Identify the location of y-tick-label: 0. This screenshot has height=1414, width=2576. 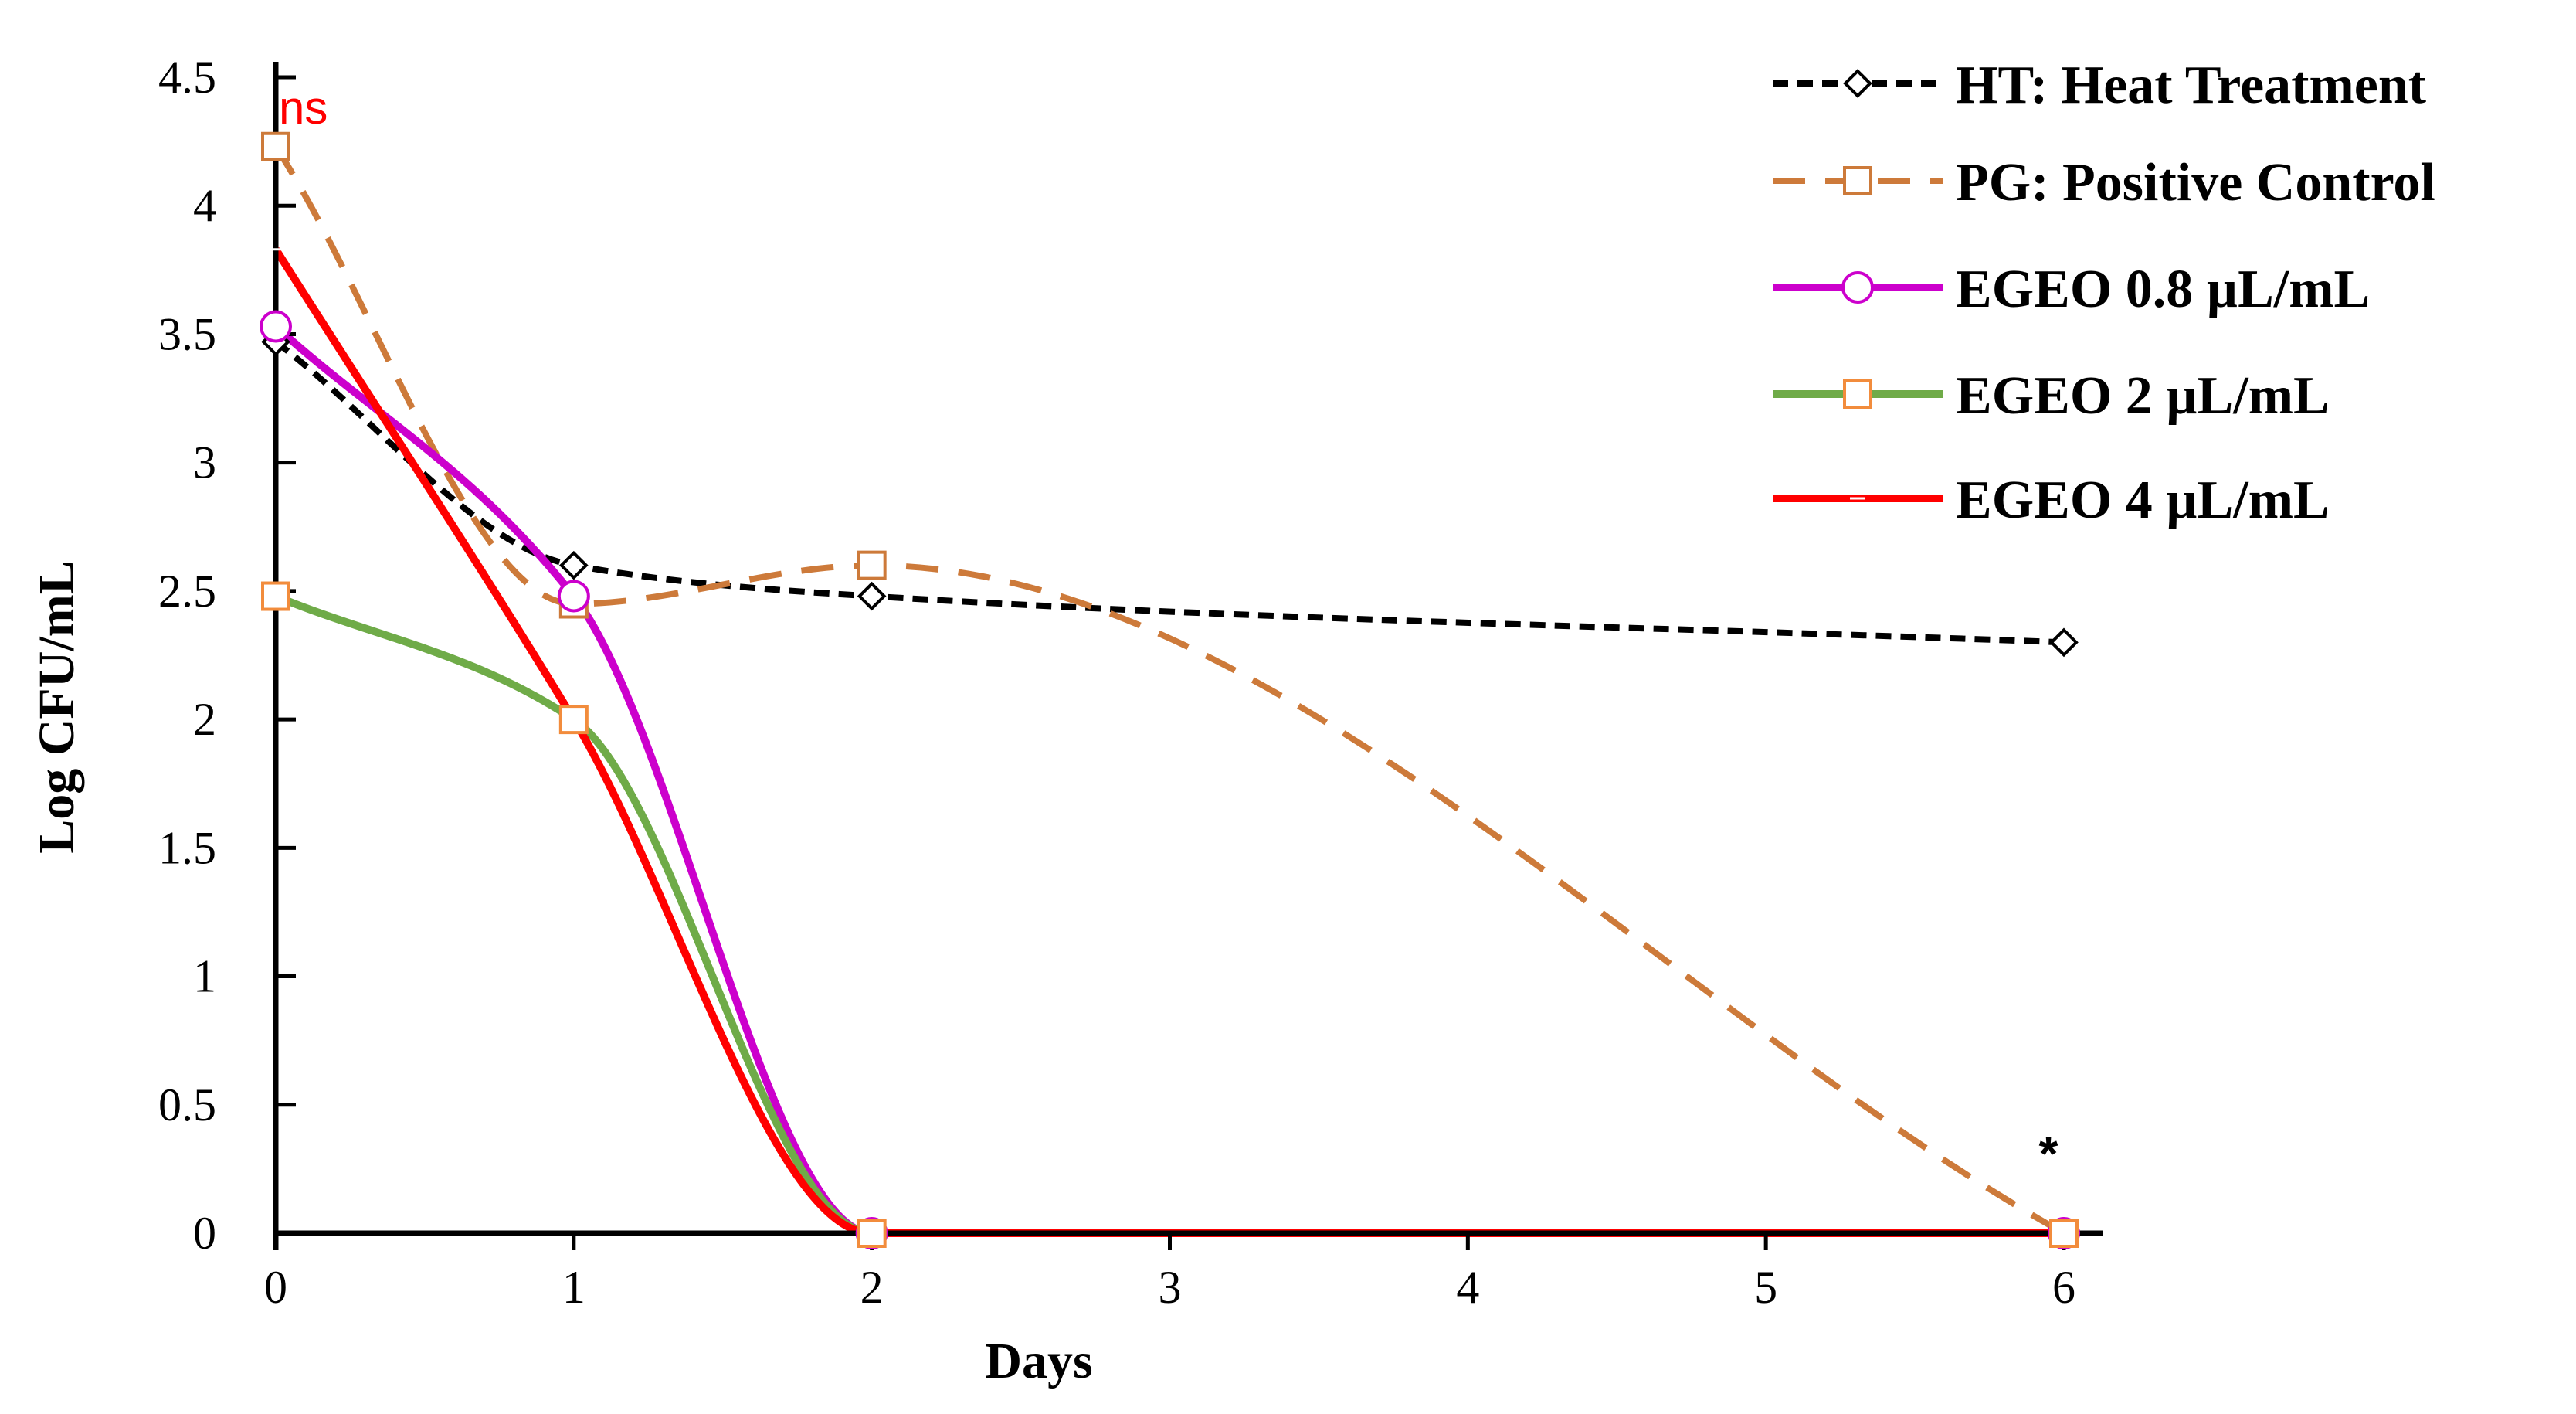
(204, 1233).